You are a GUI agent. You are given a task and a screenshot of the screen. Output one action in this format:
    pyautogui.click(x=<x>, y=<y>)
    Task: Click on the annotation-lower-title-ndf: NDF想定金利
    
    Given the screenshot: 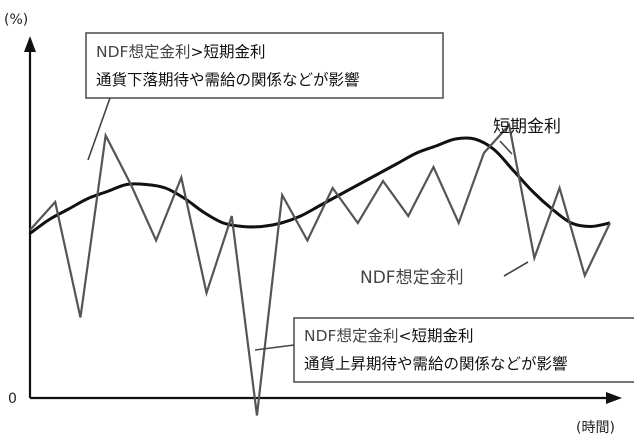 What is the action you would take?
    pyautogui.click(x=351, y=336)
    